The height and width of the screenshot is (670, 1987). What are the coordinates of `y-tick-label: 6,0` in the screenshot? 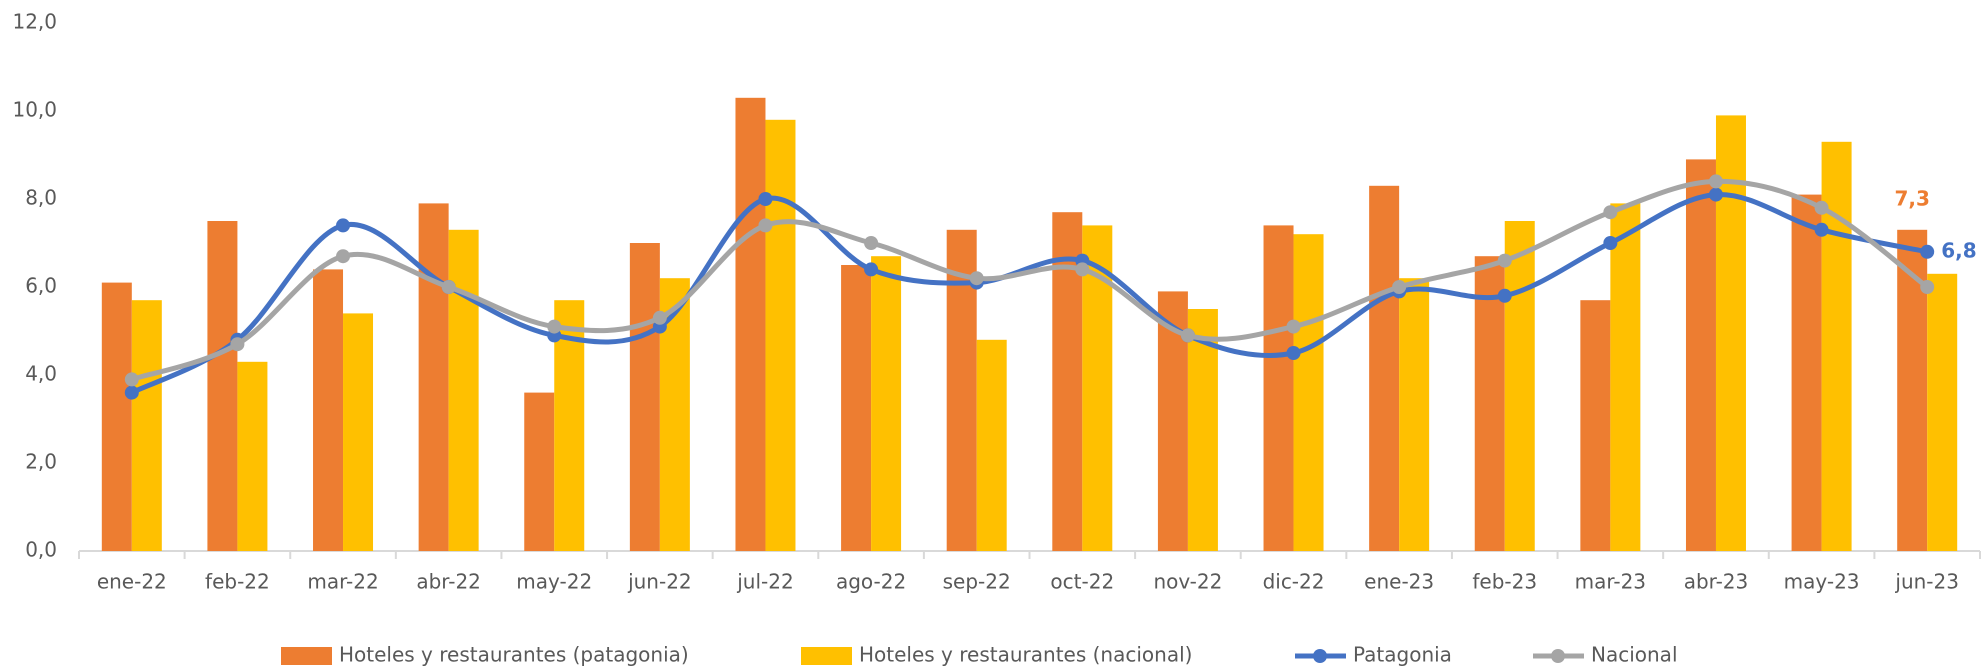 It's located at (41, 286).